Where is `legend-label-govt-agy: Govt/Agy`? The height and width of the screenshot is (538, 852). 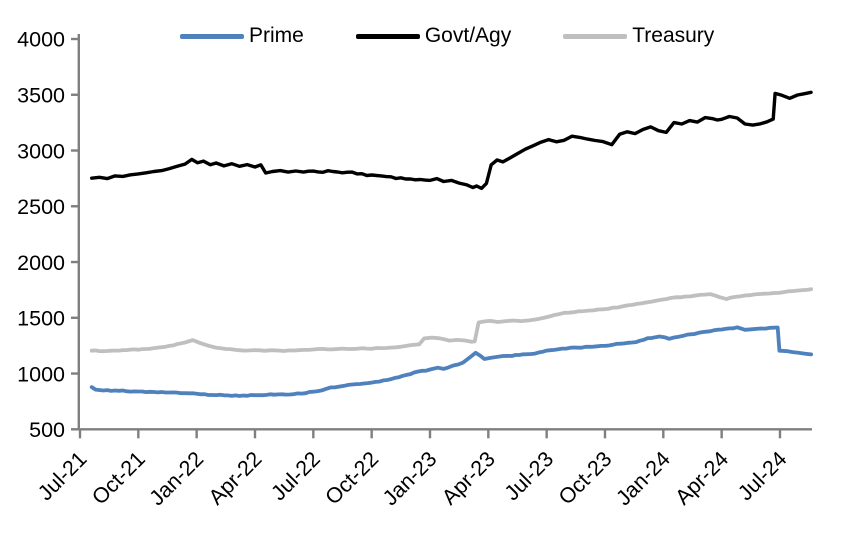 legend-label-govt-agy: Govt/Agy is located at coordinates (468, 35).